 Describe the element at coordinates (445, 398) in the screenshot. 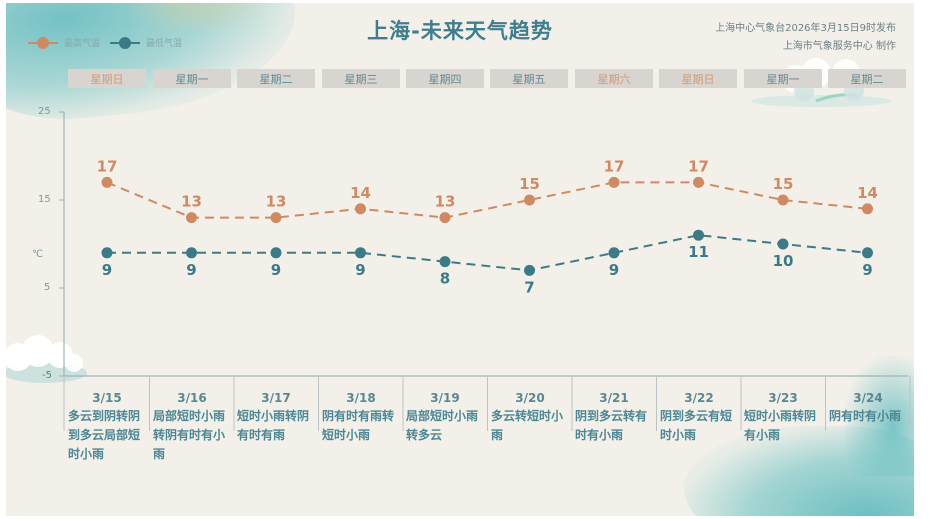

I see `day-date: 3/19` at that location.